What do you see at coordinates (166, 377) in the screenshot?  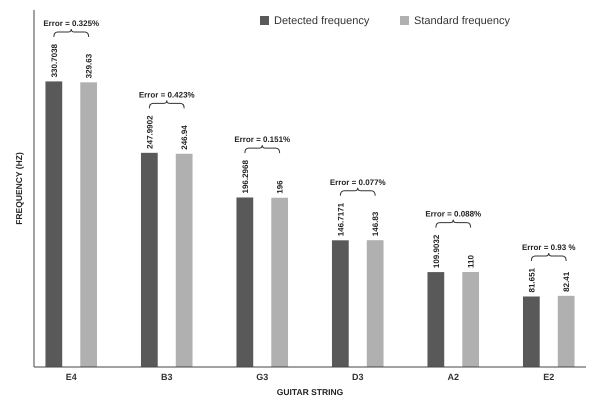 I see `x-tick-label: B3` at bounding box center [166, 377].